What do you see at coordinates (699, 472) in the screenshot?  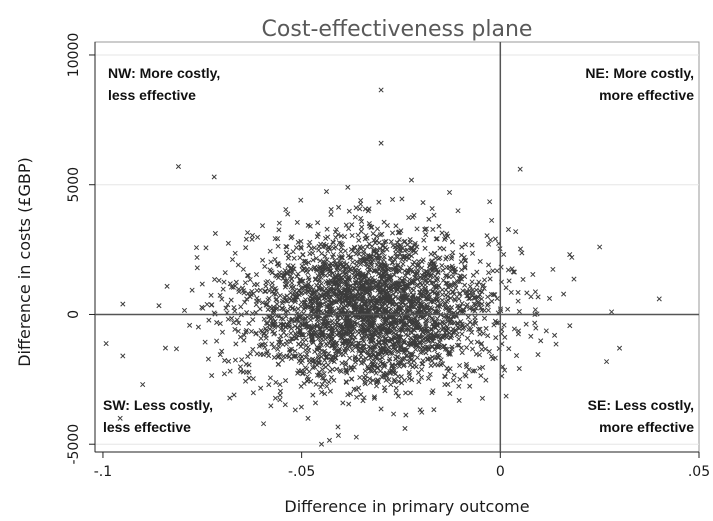 I see `x-tick-label: .05` at bounding box center [699, 472].